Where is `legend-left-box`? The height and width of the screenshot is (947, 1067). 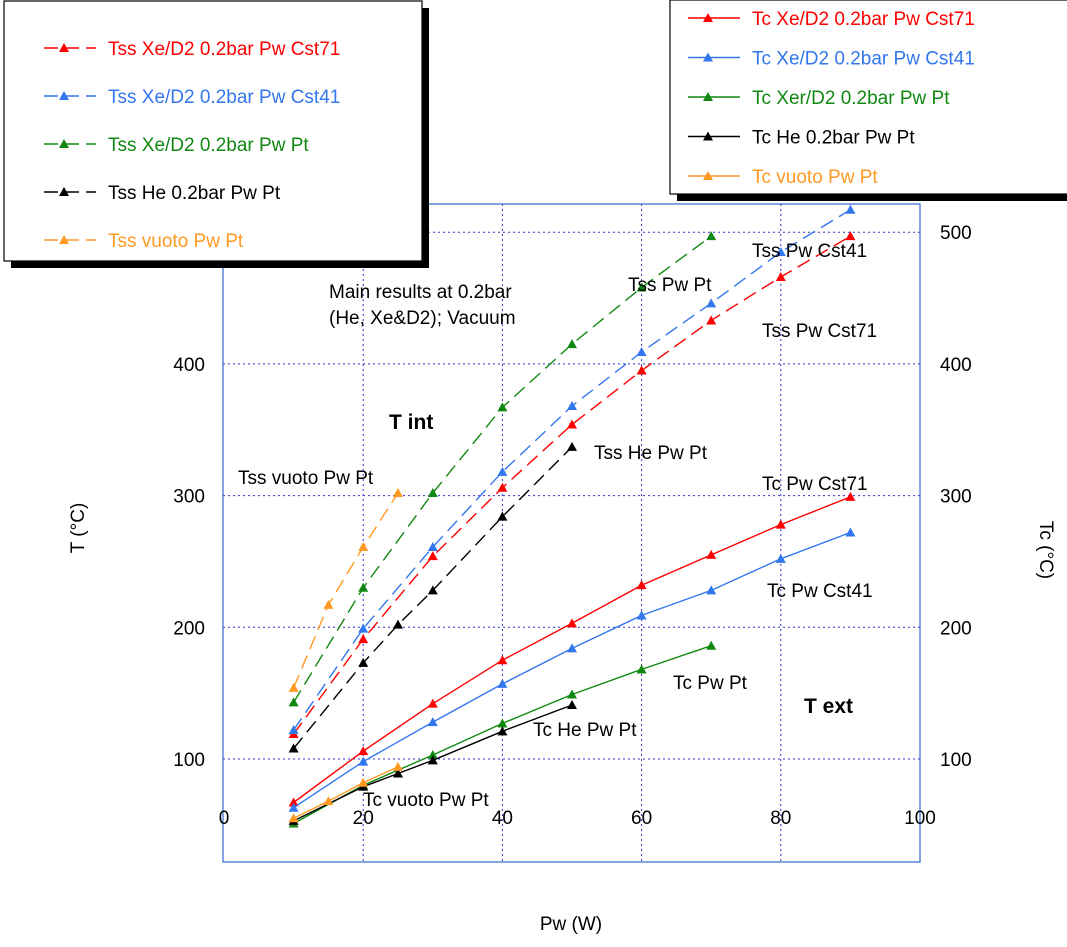
legend-left-box is located at coordinates (213, 131).